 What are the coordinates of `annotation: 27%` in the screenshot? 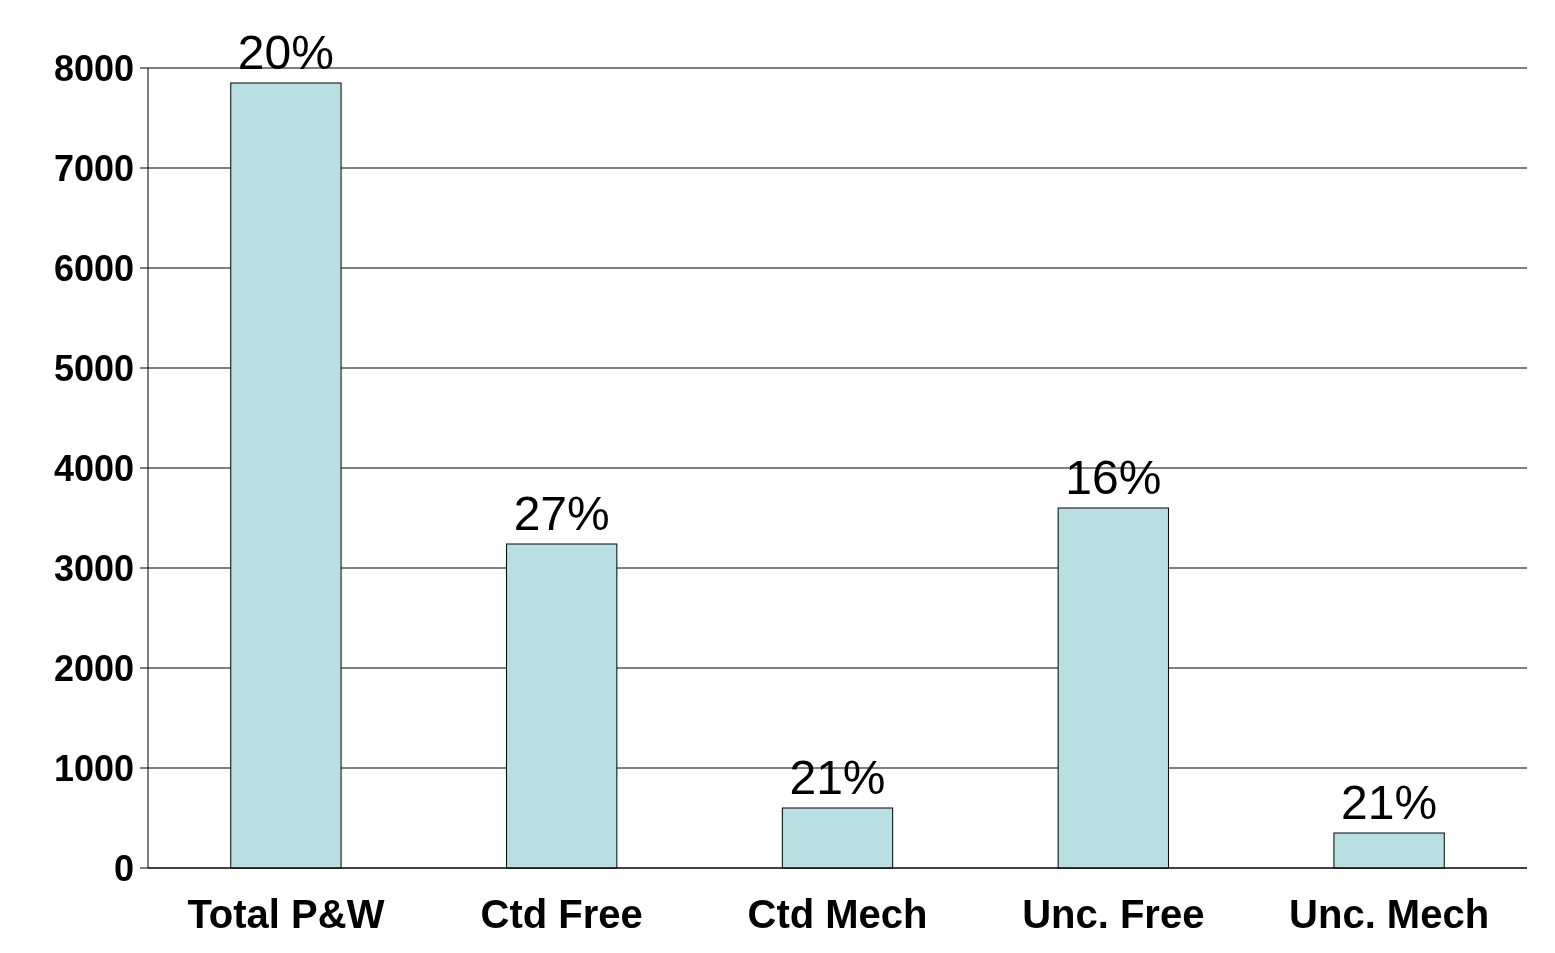 It's located at (561, 513).